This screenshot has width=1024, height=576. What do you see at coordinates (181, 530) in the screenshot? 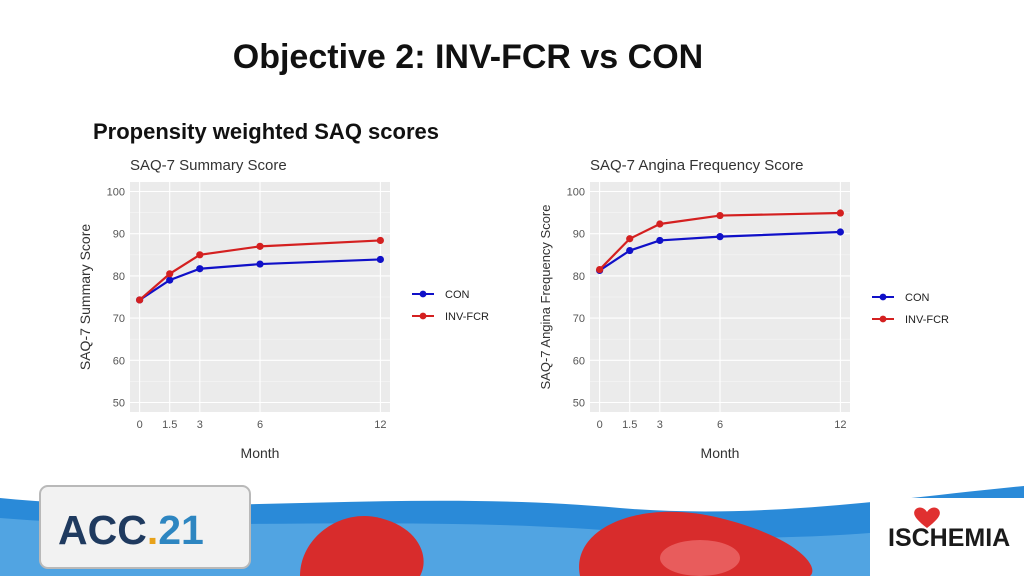
I see `acc-logo-number: 21` at bounding box center [181, 530].